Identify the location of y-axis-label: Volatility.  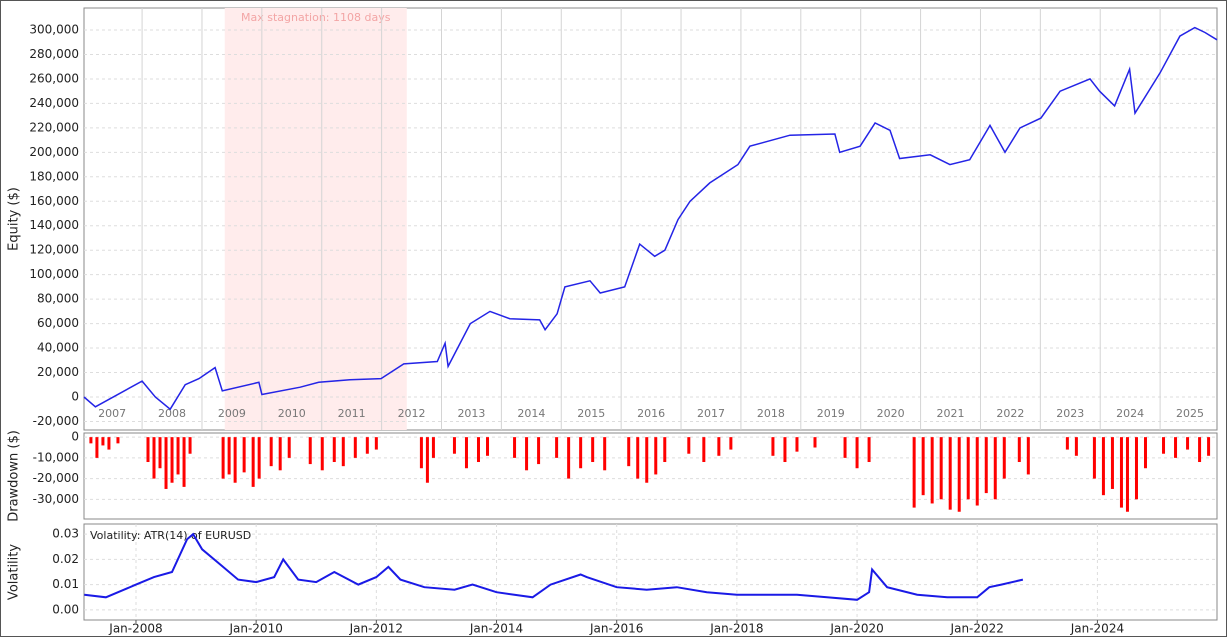
(14, 572).